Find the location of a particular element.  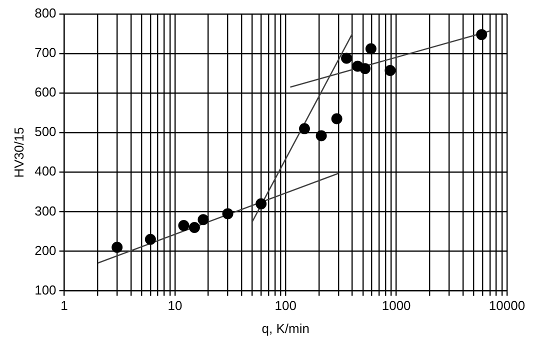

y-tick-label: 300 is located at coordinates (45, 210).